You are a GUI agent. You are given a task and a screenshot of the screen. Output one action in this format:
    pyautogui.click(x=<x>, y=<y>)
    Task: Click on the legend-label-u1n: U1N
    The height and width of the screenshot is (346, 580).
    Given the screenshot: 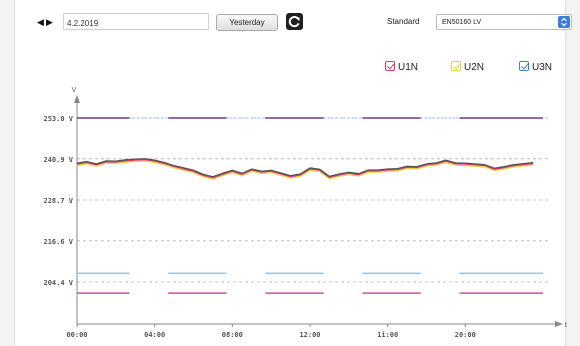 What is the action you would take?
    pyautogui.click(x=408, y=67)
    